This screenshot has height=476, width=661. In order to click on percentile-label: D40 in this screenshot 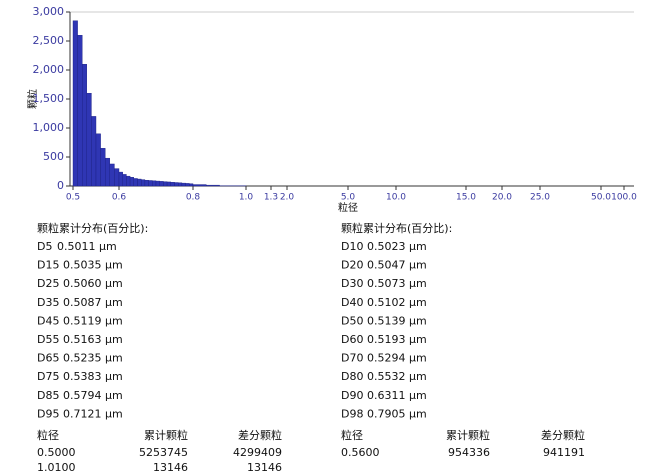, I will do `click(352, 302)`.